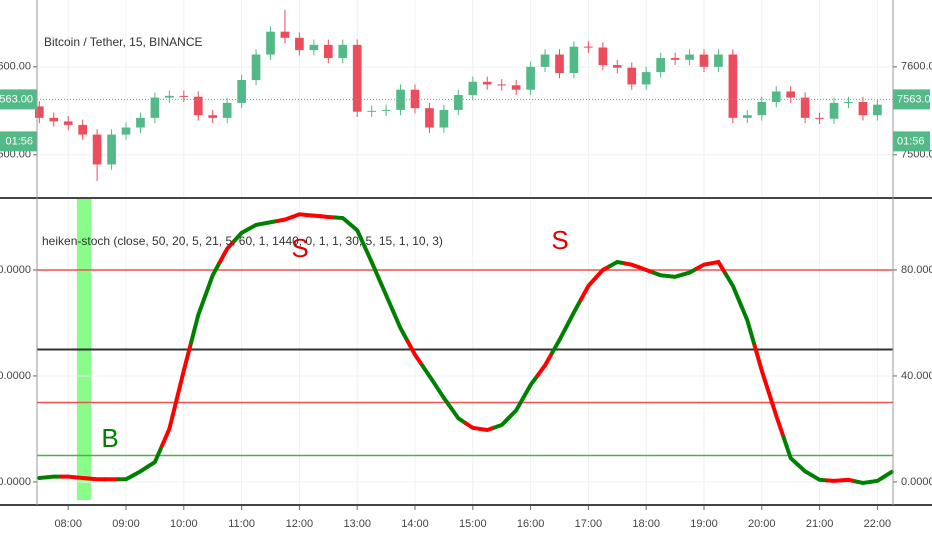  What do you see at coordinates (123, 42) in the screenshot?
I see `chart-title: Bitcoin / Tether, 15, BINANCE` at bounding box center [123, 42].